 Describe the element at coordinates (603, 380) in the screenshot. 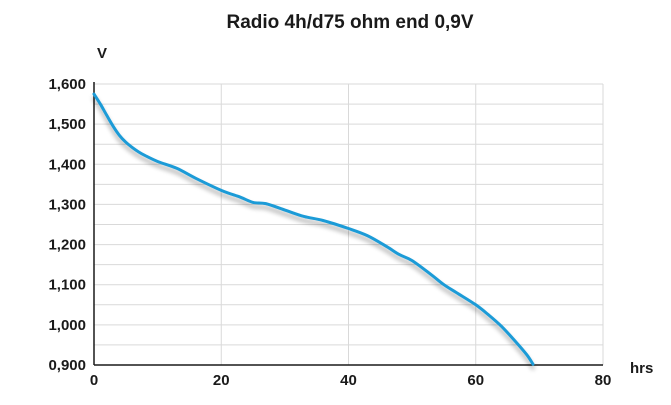

I see `x-tick-label: 80` at that location.